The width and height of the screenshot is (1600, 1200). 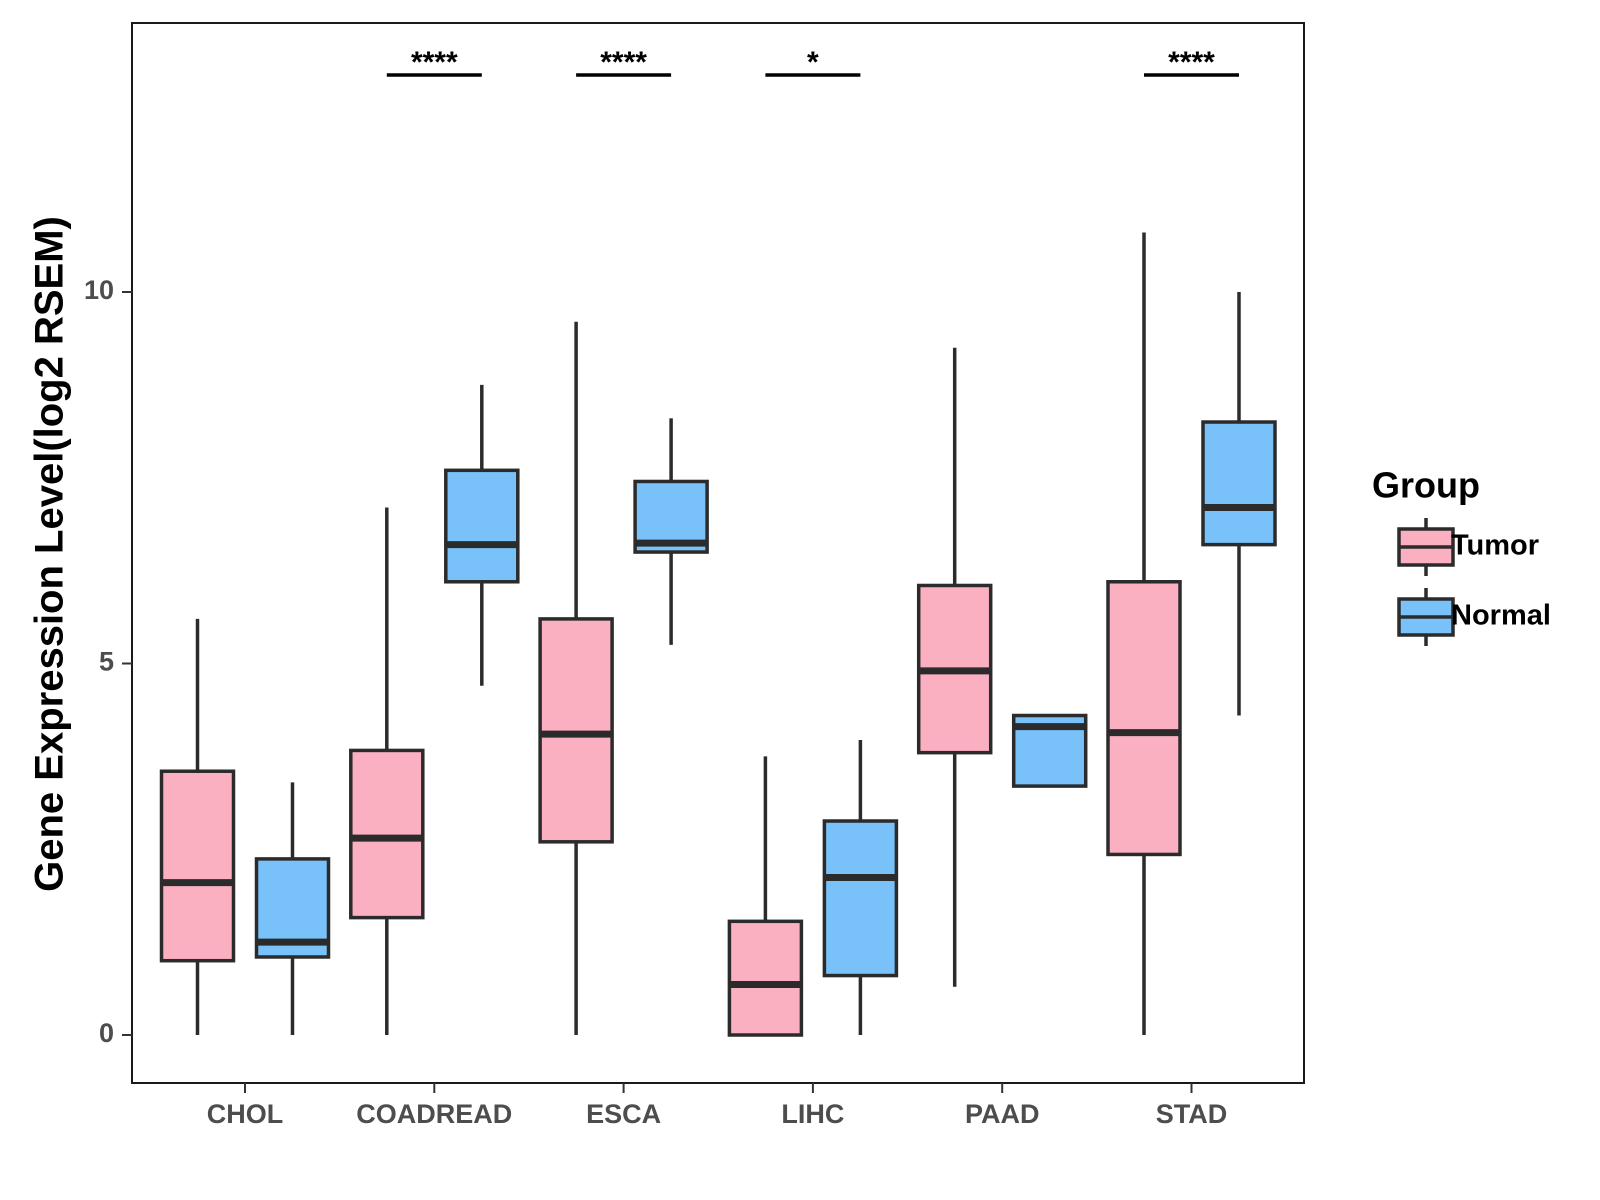 I want to click on box-coadread-normal, so click(x=482, y=526).